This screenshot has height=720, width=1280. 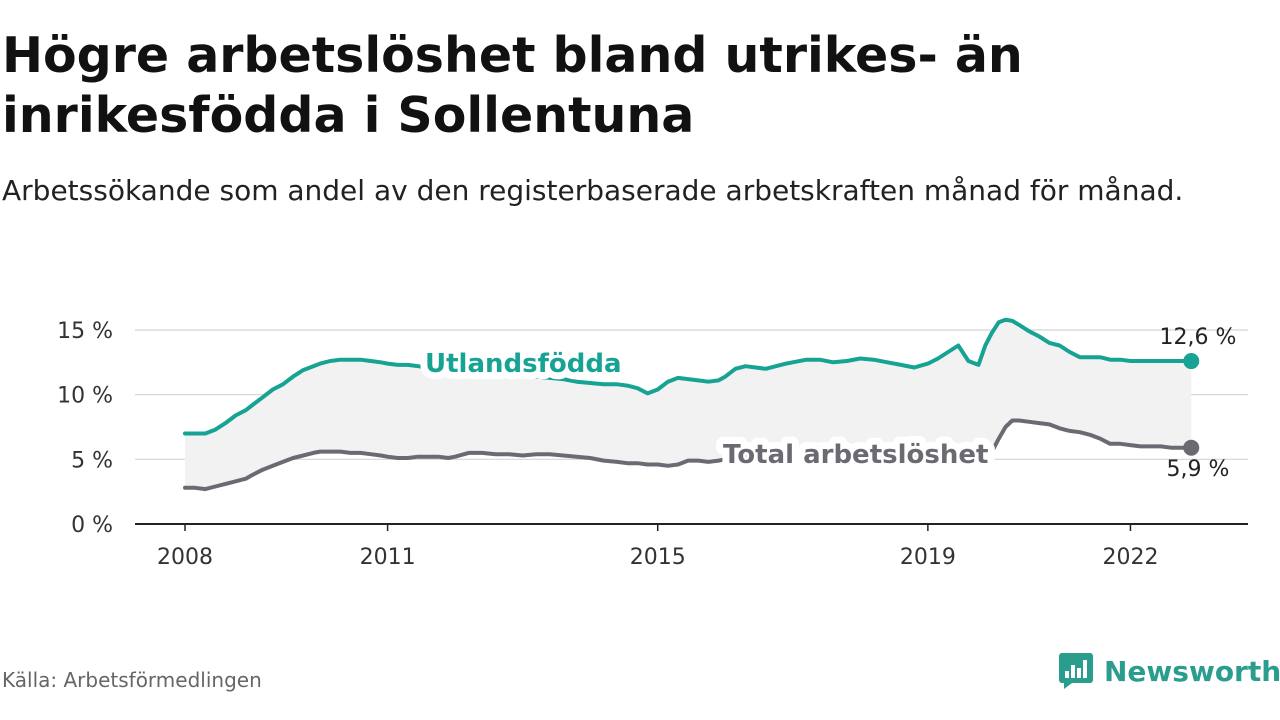 I want to click on x-tick-label: 2008, so click(x=185, y=557).